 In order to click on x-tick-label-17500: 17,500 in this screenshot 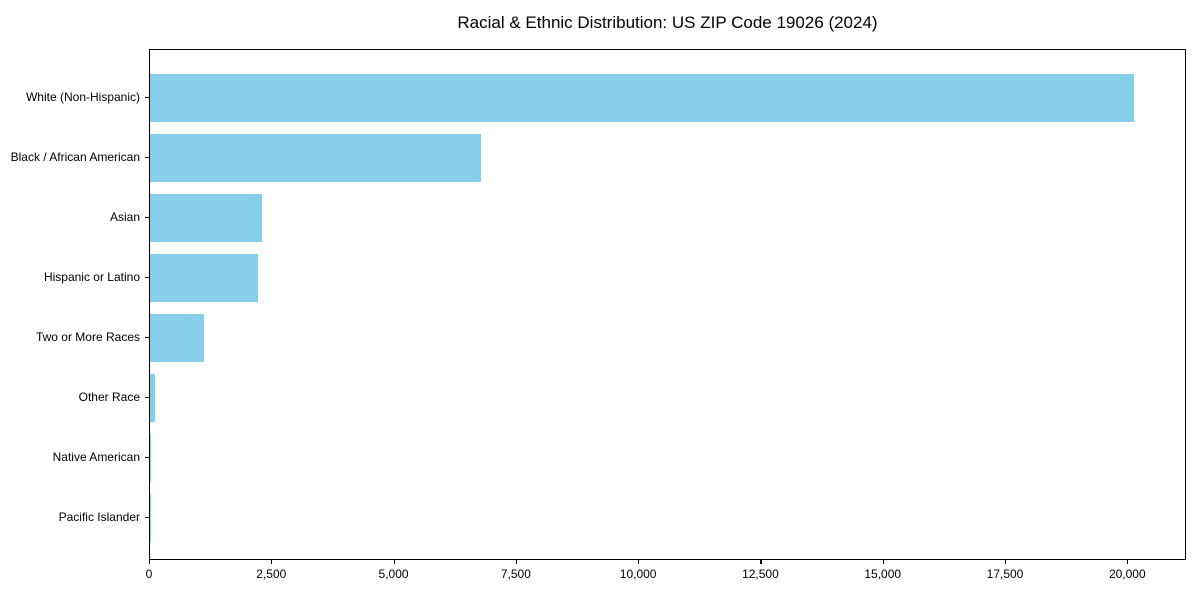, I will do `click(1005, 574)`.